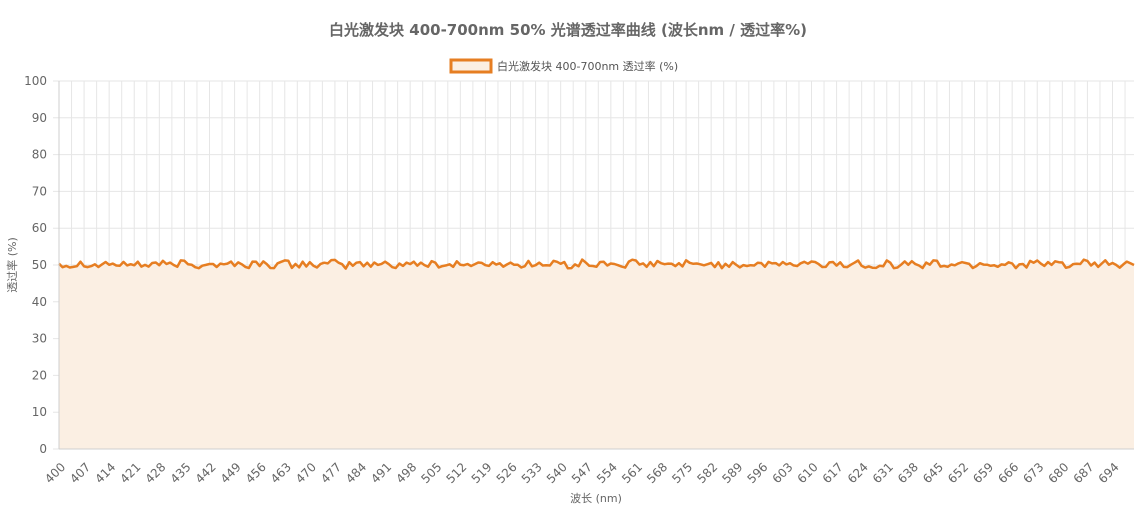 The height and width of the screenshot is (526, 1148). I want to click on x-tick-label: 512, so click(456, 473).